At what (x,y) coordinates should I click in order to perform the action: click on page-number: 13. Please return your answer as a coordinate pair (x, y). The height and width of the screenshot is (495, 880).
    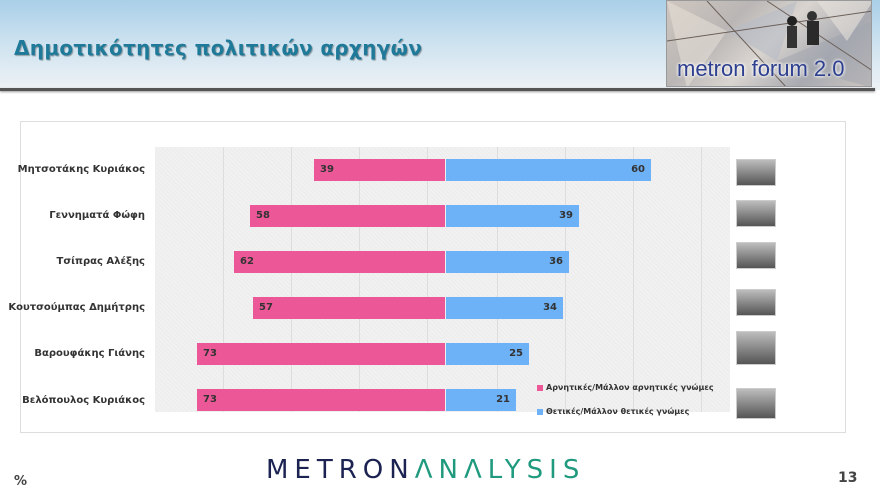
    Looking at the image, I should click on (848, 478).